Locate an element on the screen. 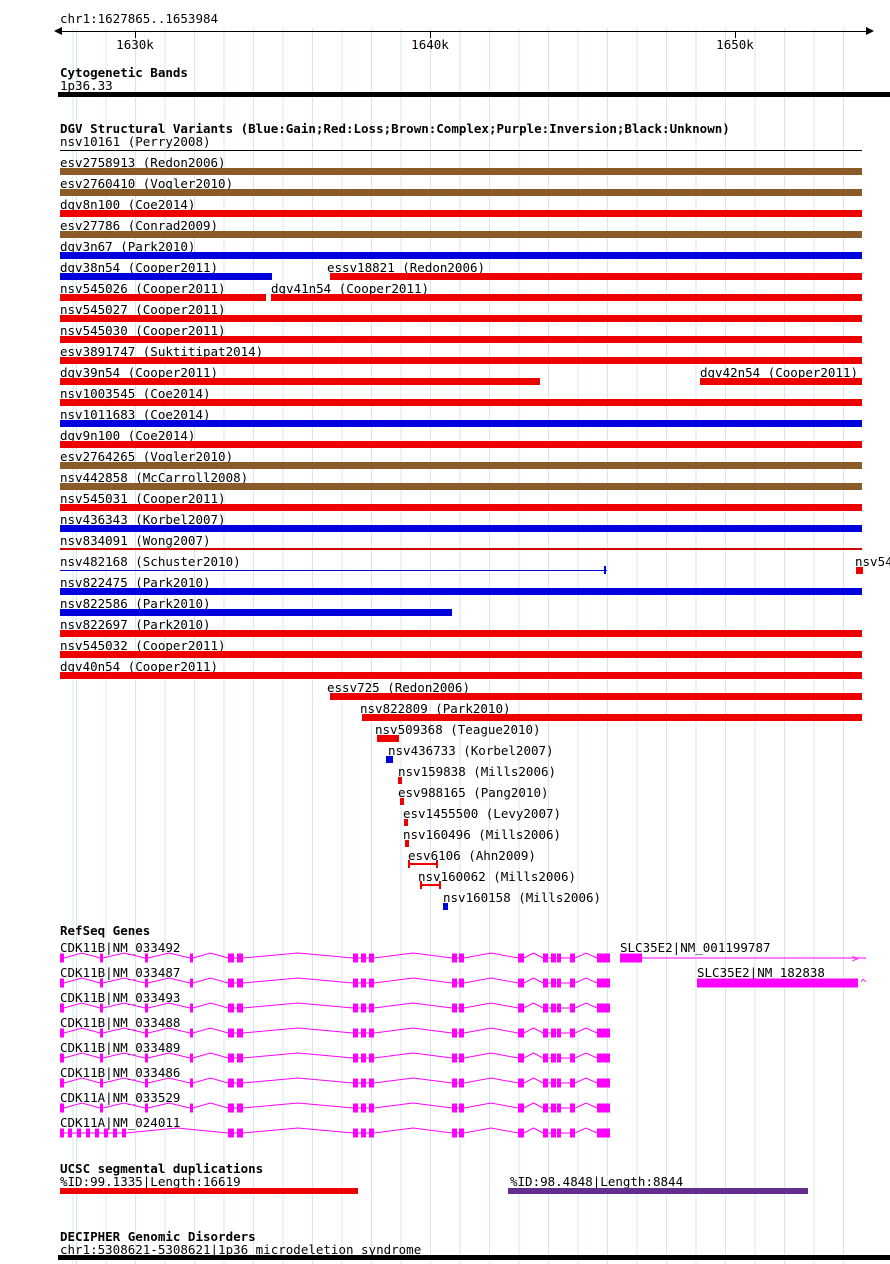 The width and height of the screenshot is (890, 1264). gene-label: CDK11B|NM_033486 is located at coordinates (120, 1072).